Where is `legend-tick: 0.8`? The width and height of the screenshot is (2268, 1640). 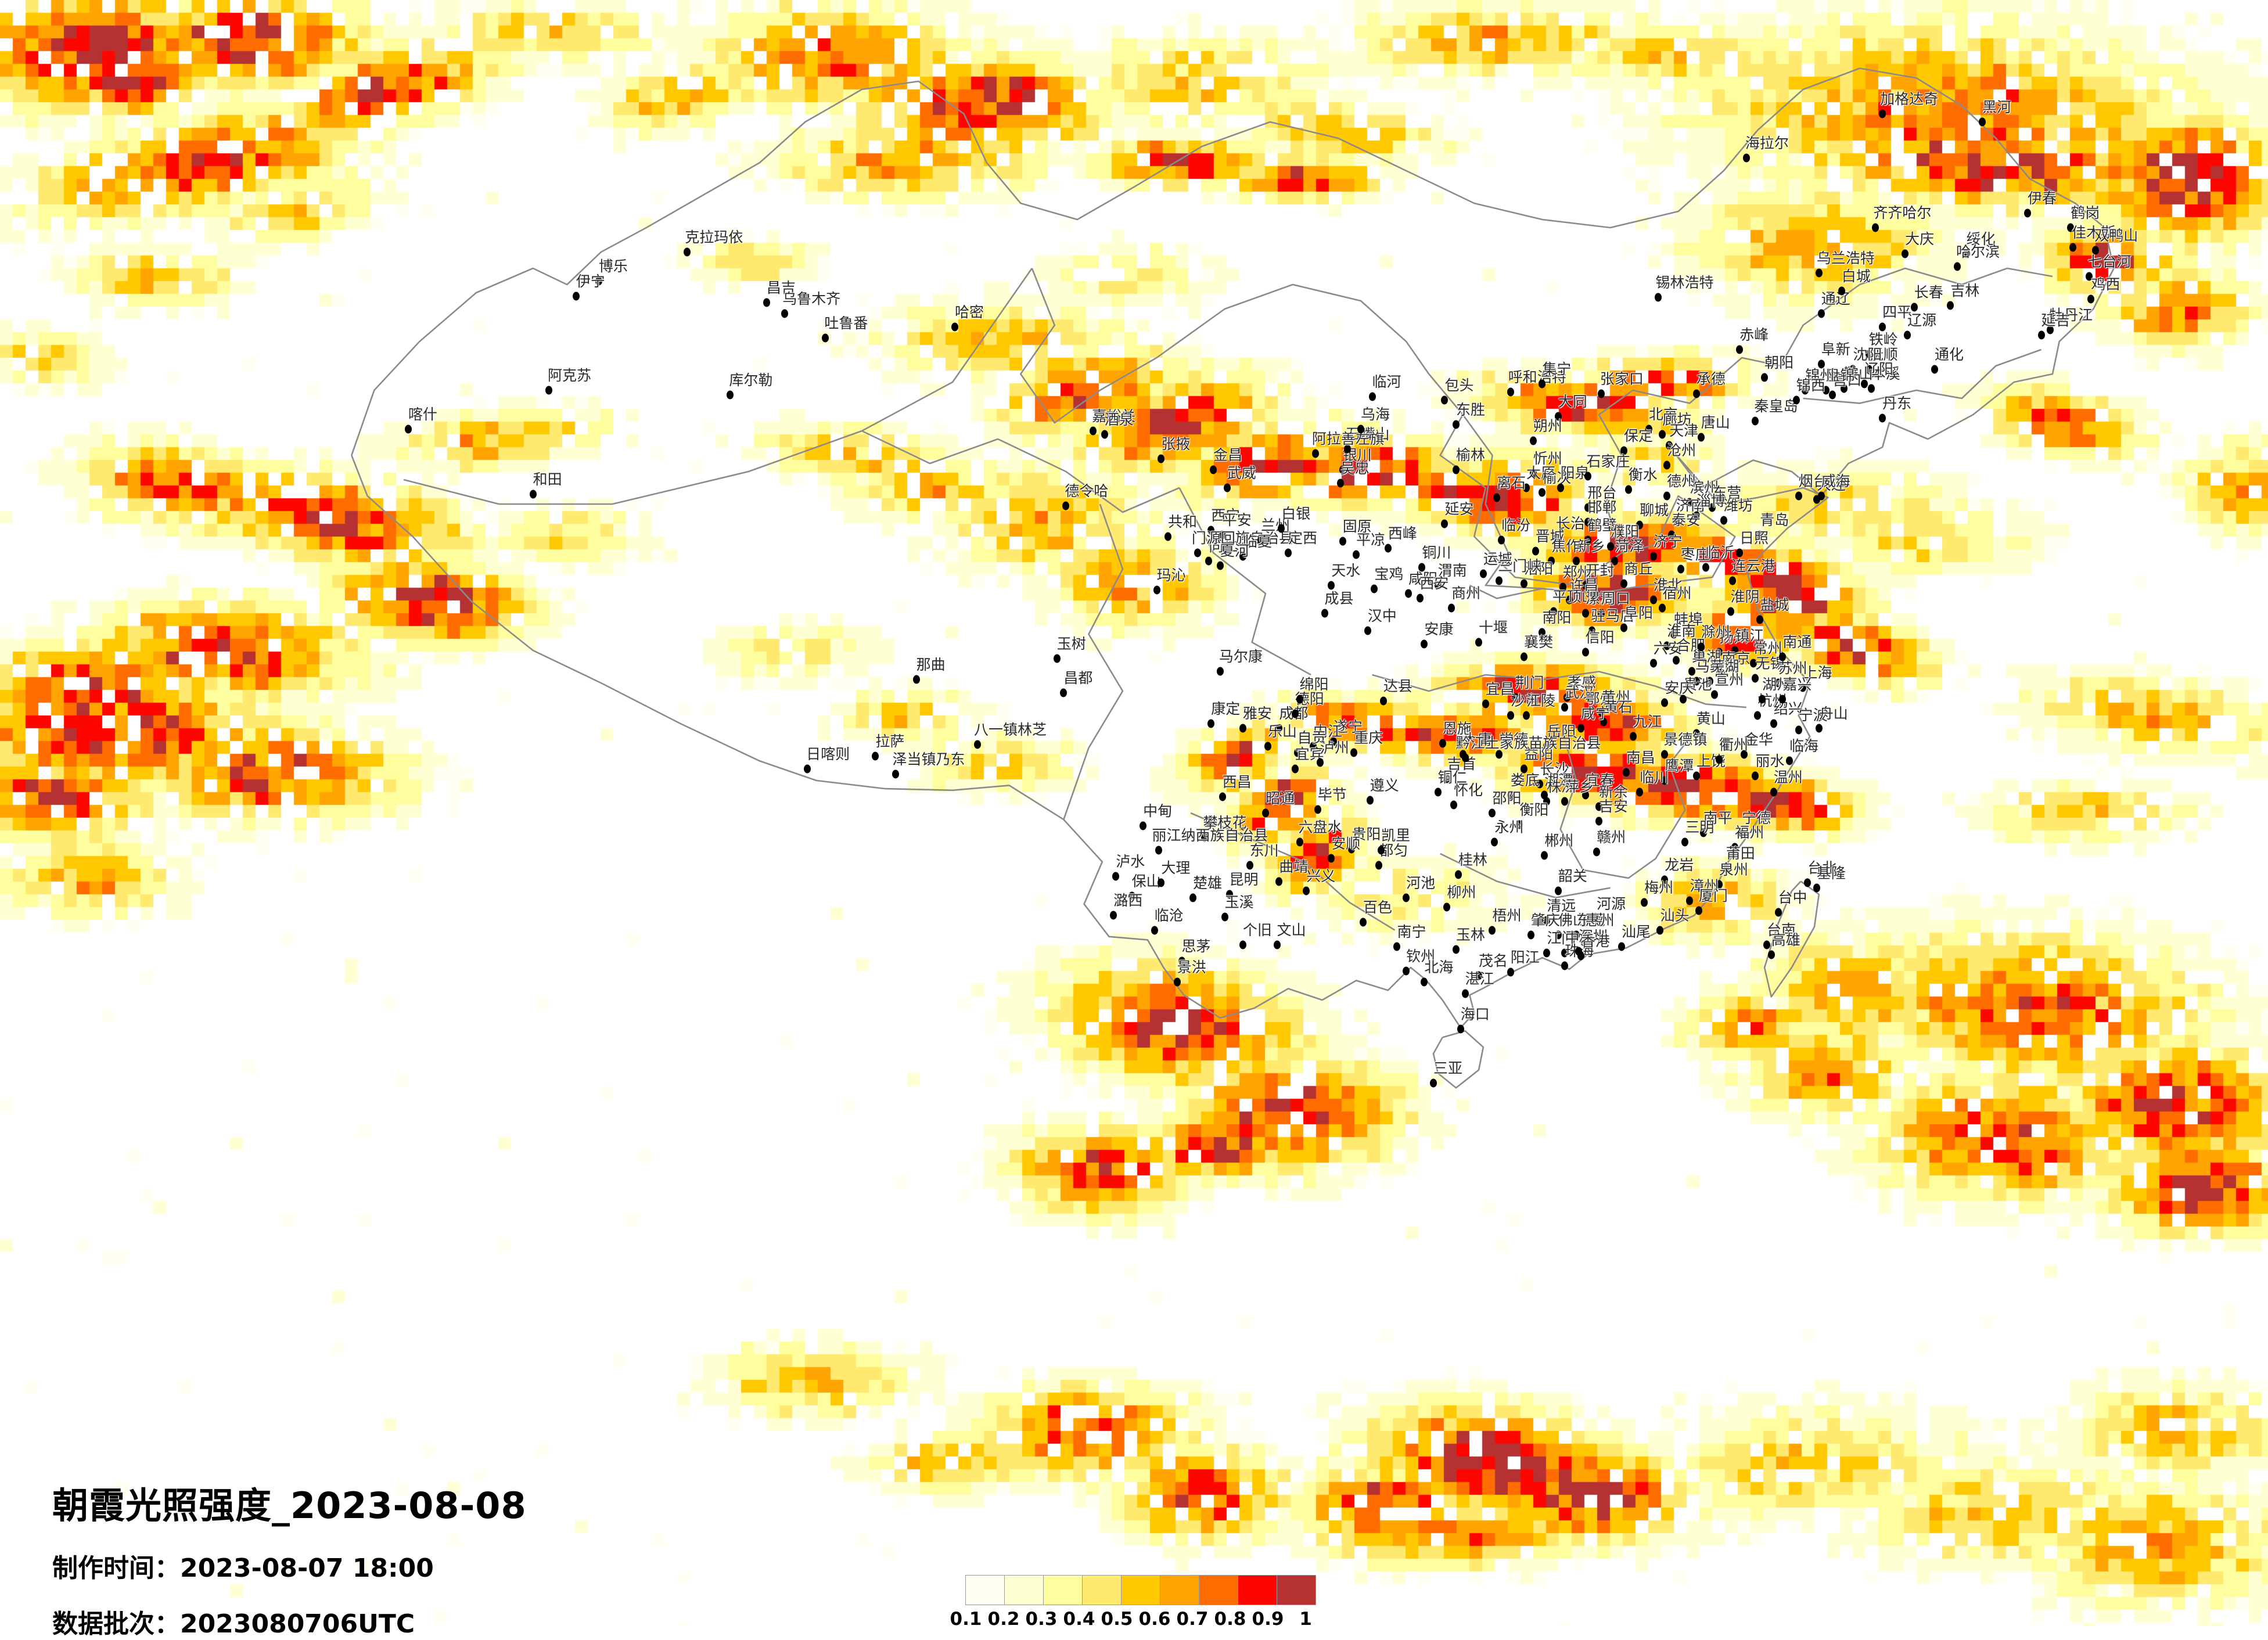 legend-tick: 0.8 is located at coordinates (1230, 1619).